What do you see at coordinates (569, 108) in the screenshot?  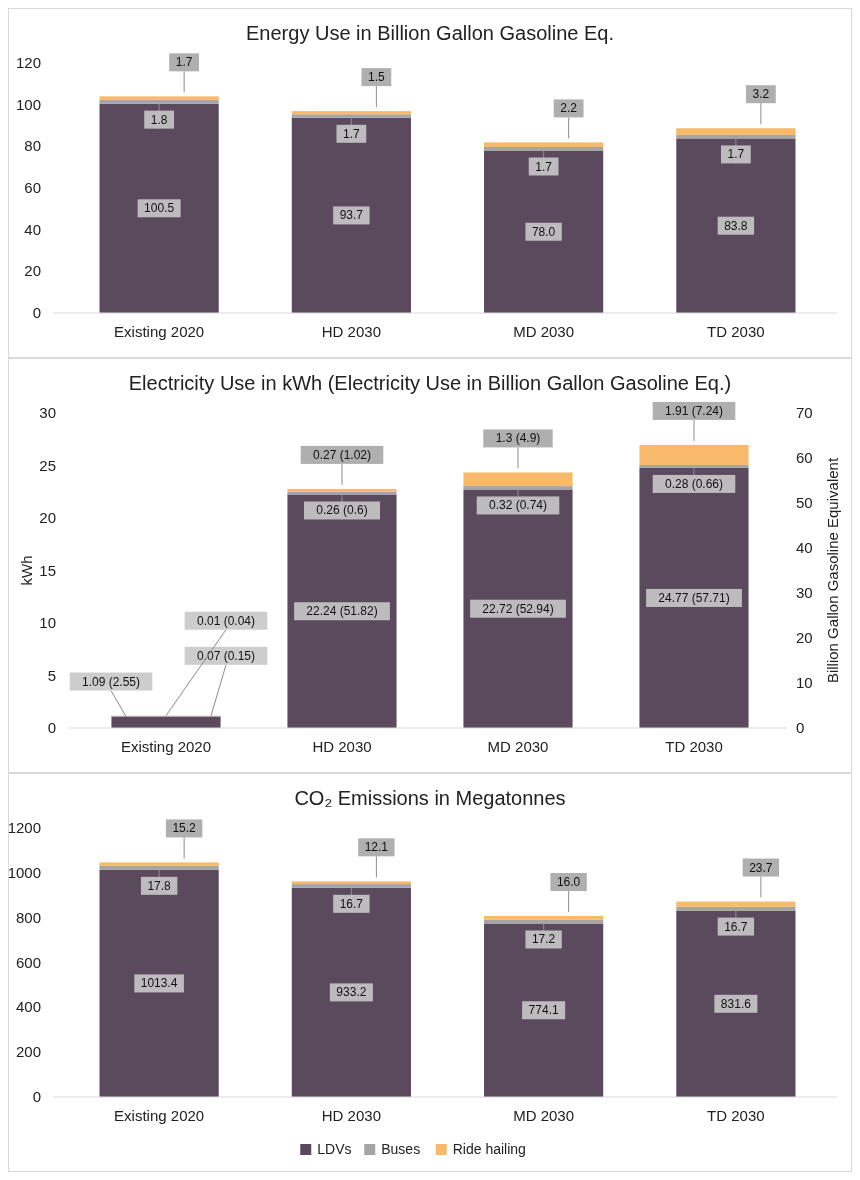 I see `data-label: 2.2` at bounding box center [569, 108].